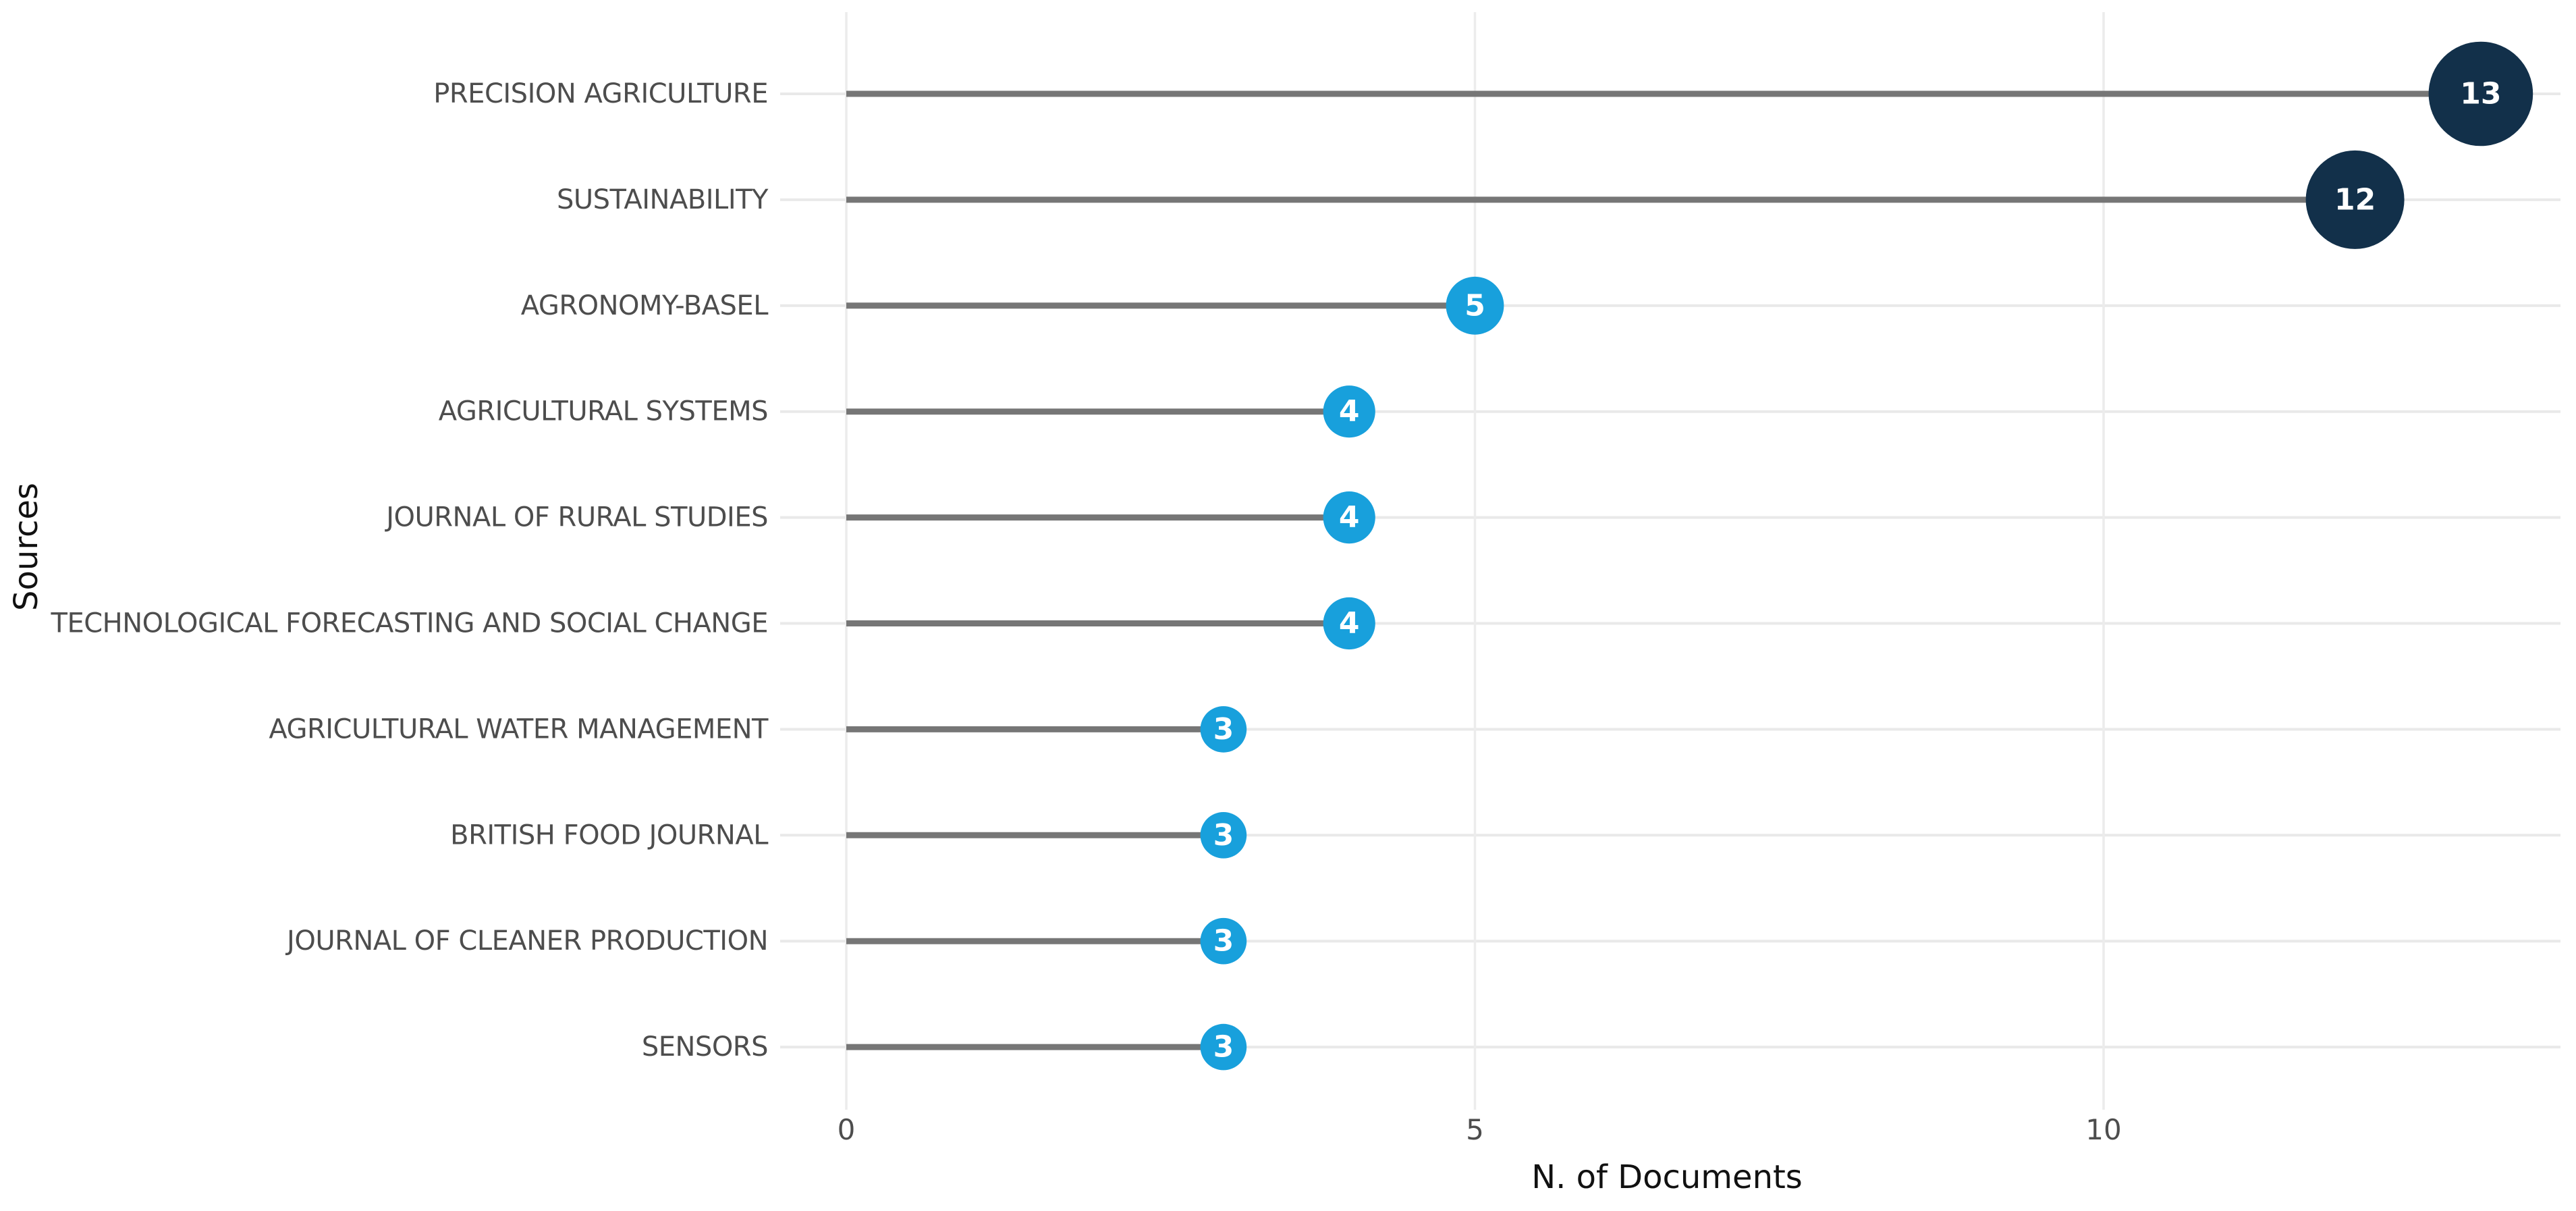  Describe the element at coordinates (2103, 1129) in the screenshot. I see `x-tick-label: 10` at that location.